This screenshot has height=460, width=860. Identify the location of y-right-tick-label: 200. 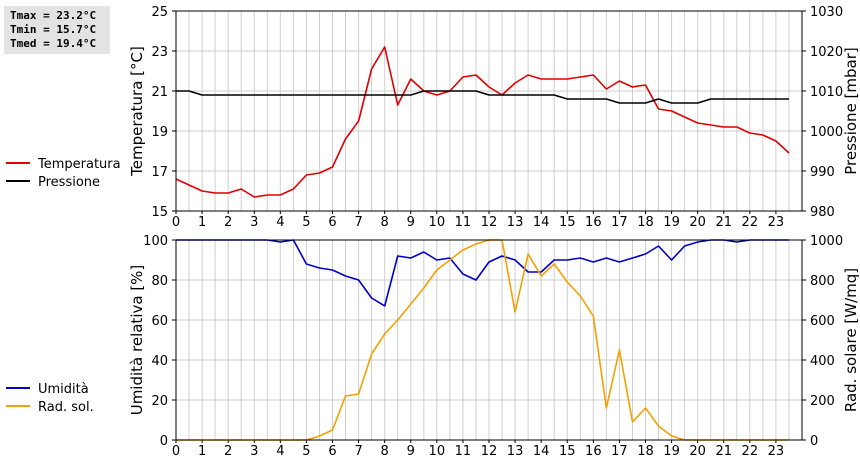
(822, 401).